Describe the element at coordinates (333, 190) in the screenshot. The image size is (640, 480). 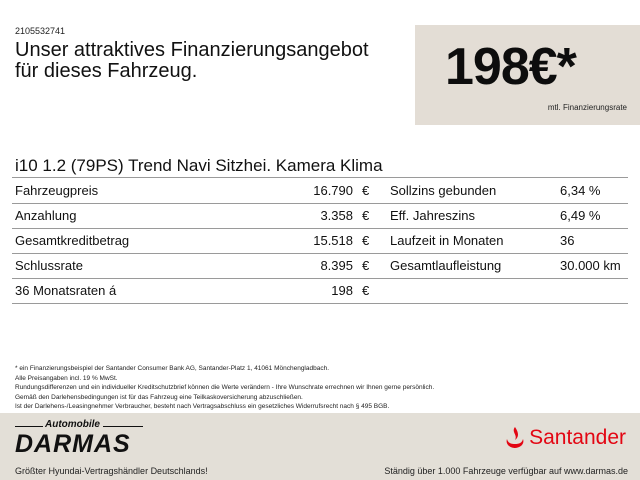
I see `row-value: 16.790` at that location.